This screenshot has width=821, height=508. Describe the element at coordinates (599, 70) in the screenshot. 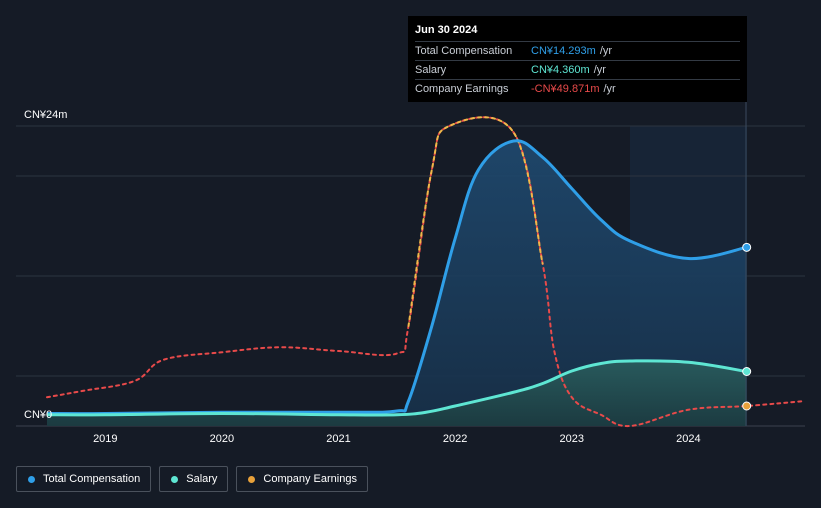

I see `tooltip-salary-unit: /yr` at that location.